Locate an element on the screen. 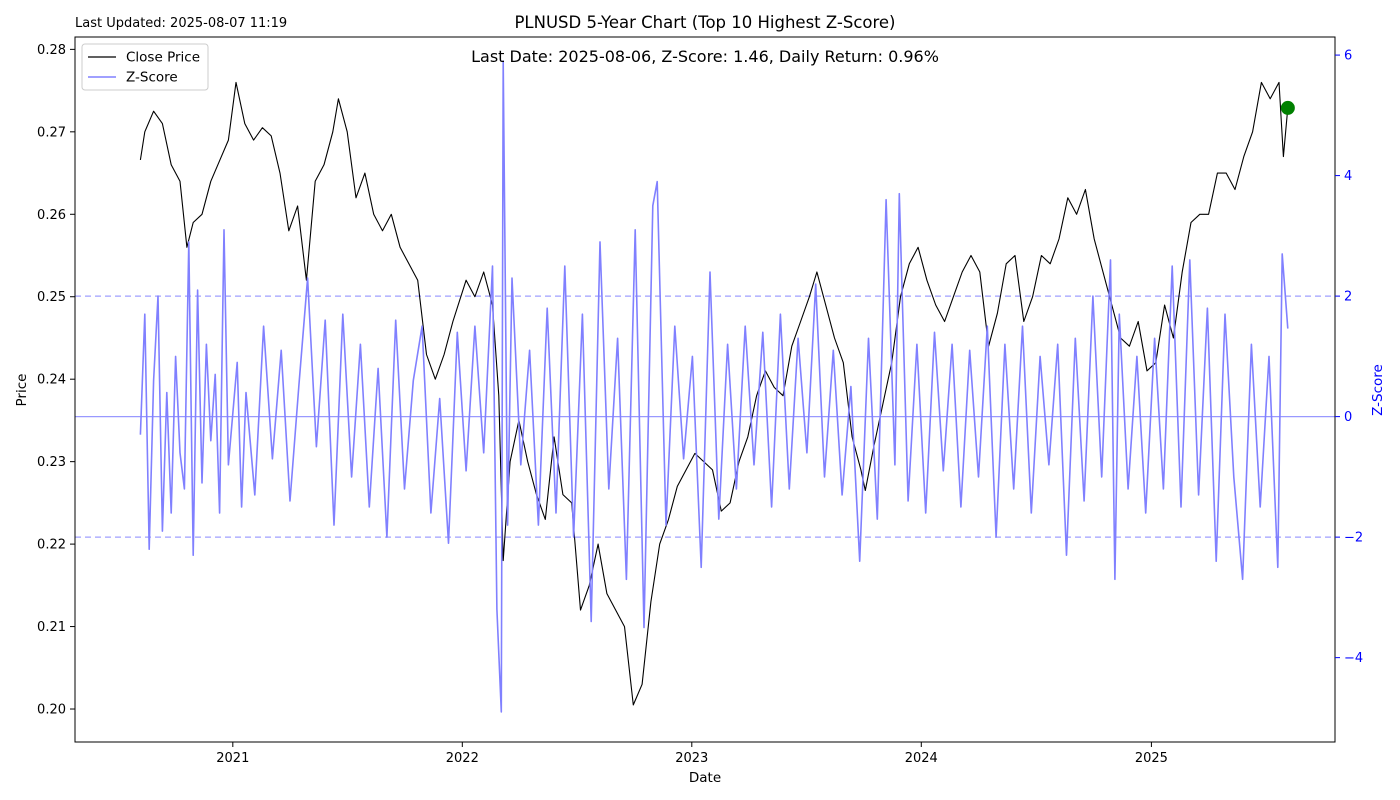  x-tick-label-2022: 2022 is located at coordinates (462, 758).